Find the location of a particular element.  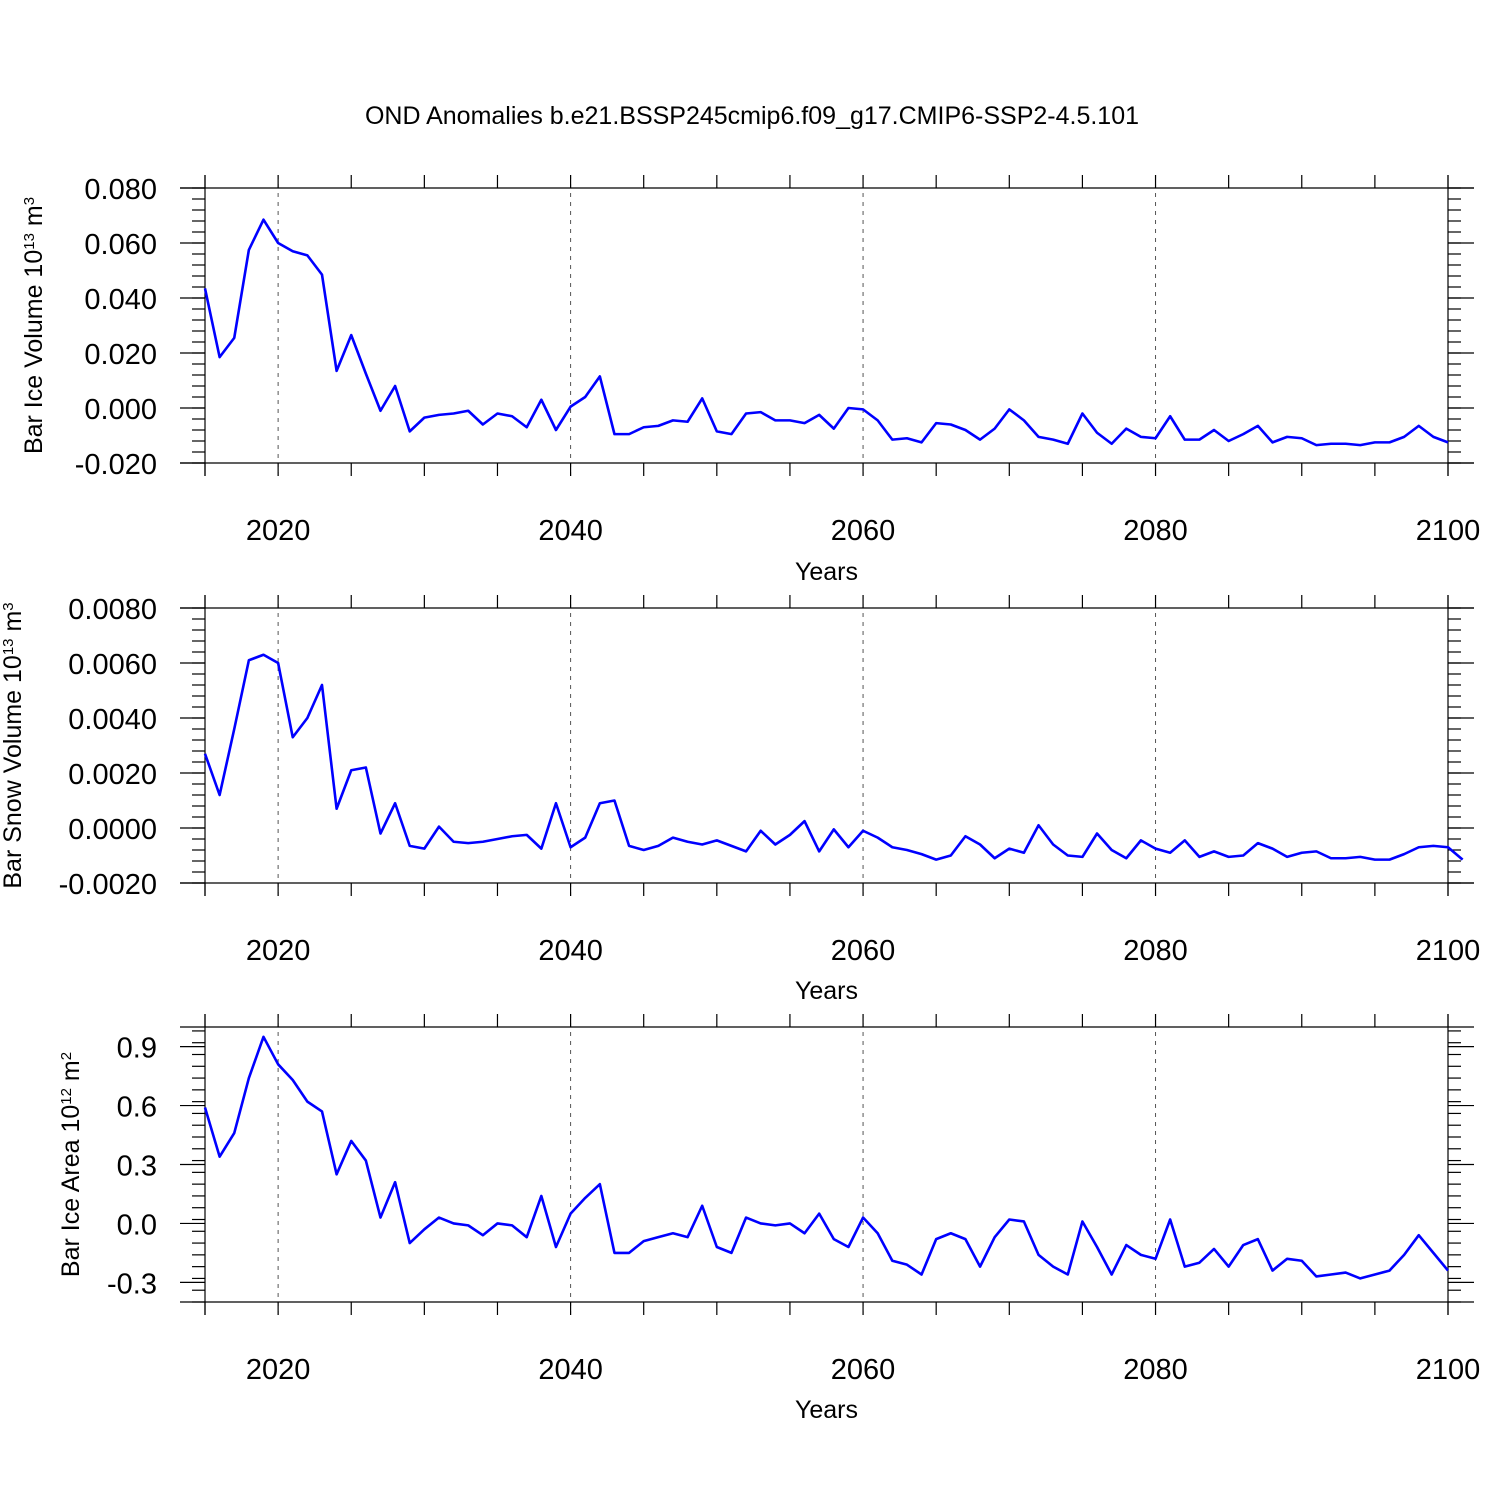

data-point-2054 is located at coordinates (775, 1225).